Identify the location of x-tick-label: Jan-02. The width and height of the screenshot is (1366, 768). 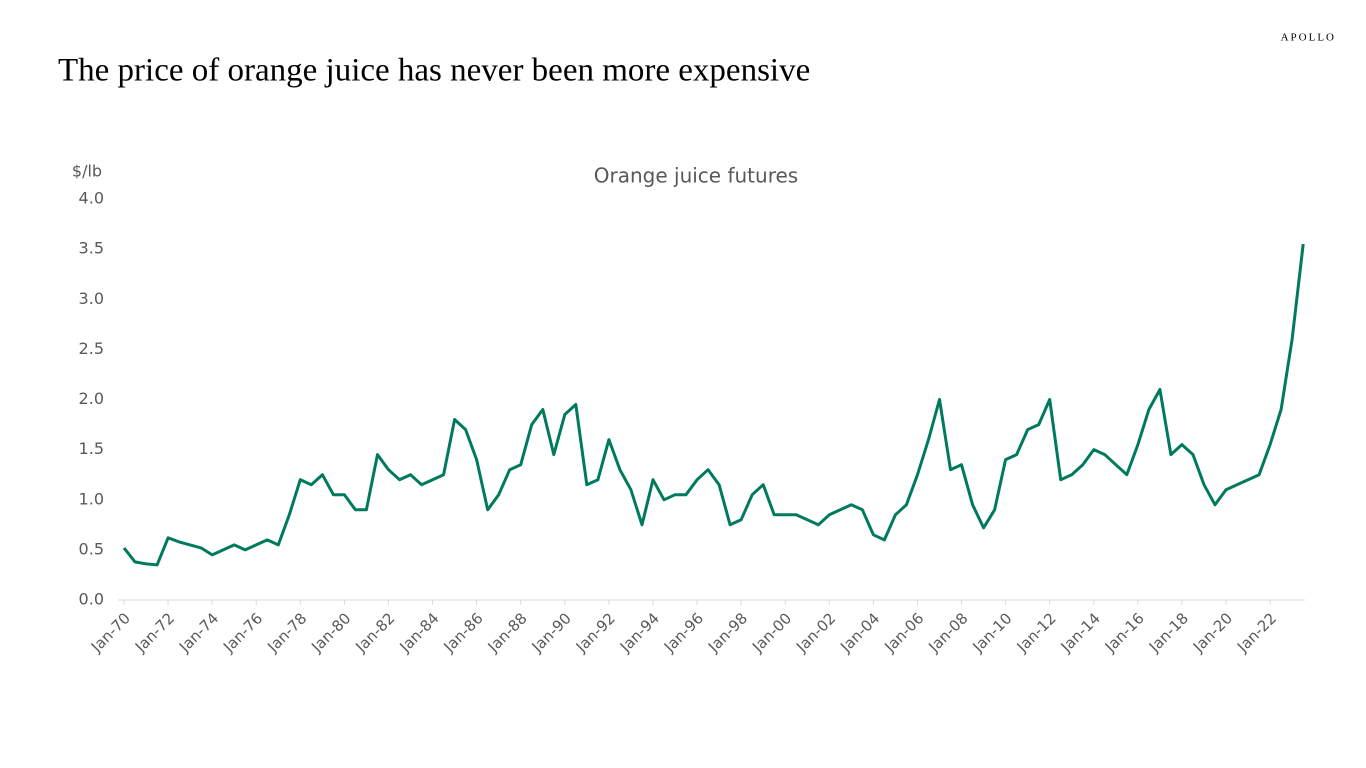
(815, 632).